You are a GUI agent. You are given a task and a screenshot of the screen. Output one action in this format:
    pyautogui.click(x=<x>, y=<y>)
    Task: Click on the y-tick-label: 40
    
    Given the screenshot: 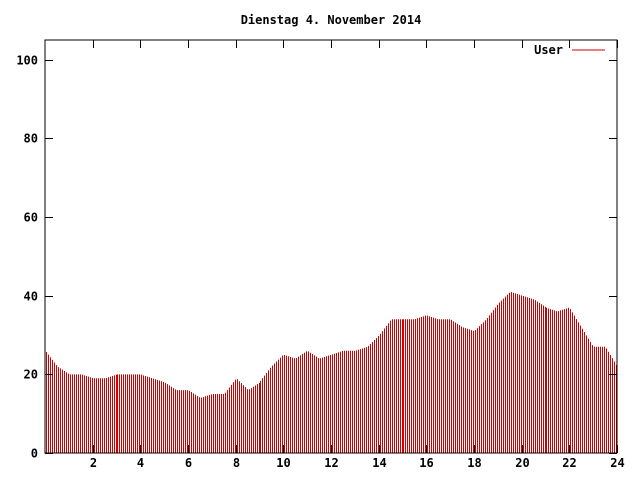 What is the action you would take?
    pyautogui.click(x=31, y=297)
    